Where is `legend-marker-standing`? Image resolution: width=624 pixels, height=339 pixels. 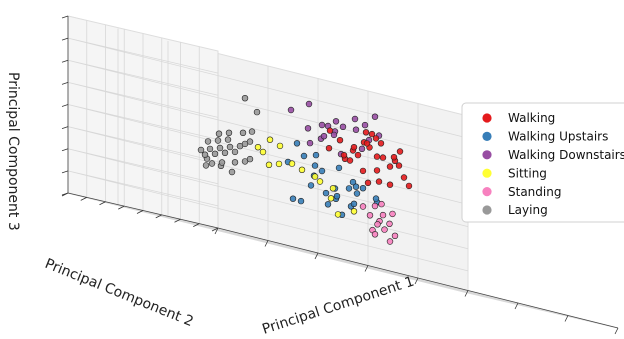 legend-marker-standing is located at coordinates (487, 192).